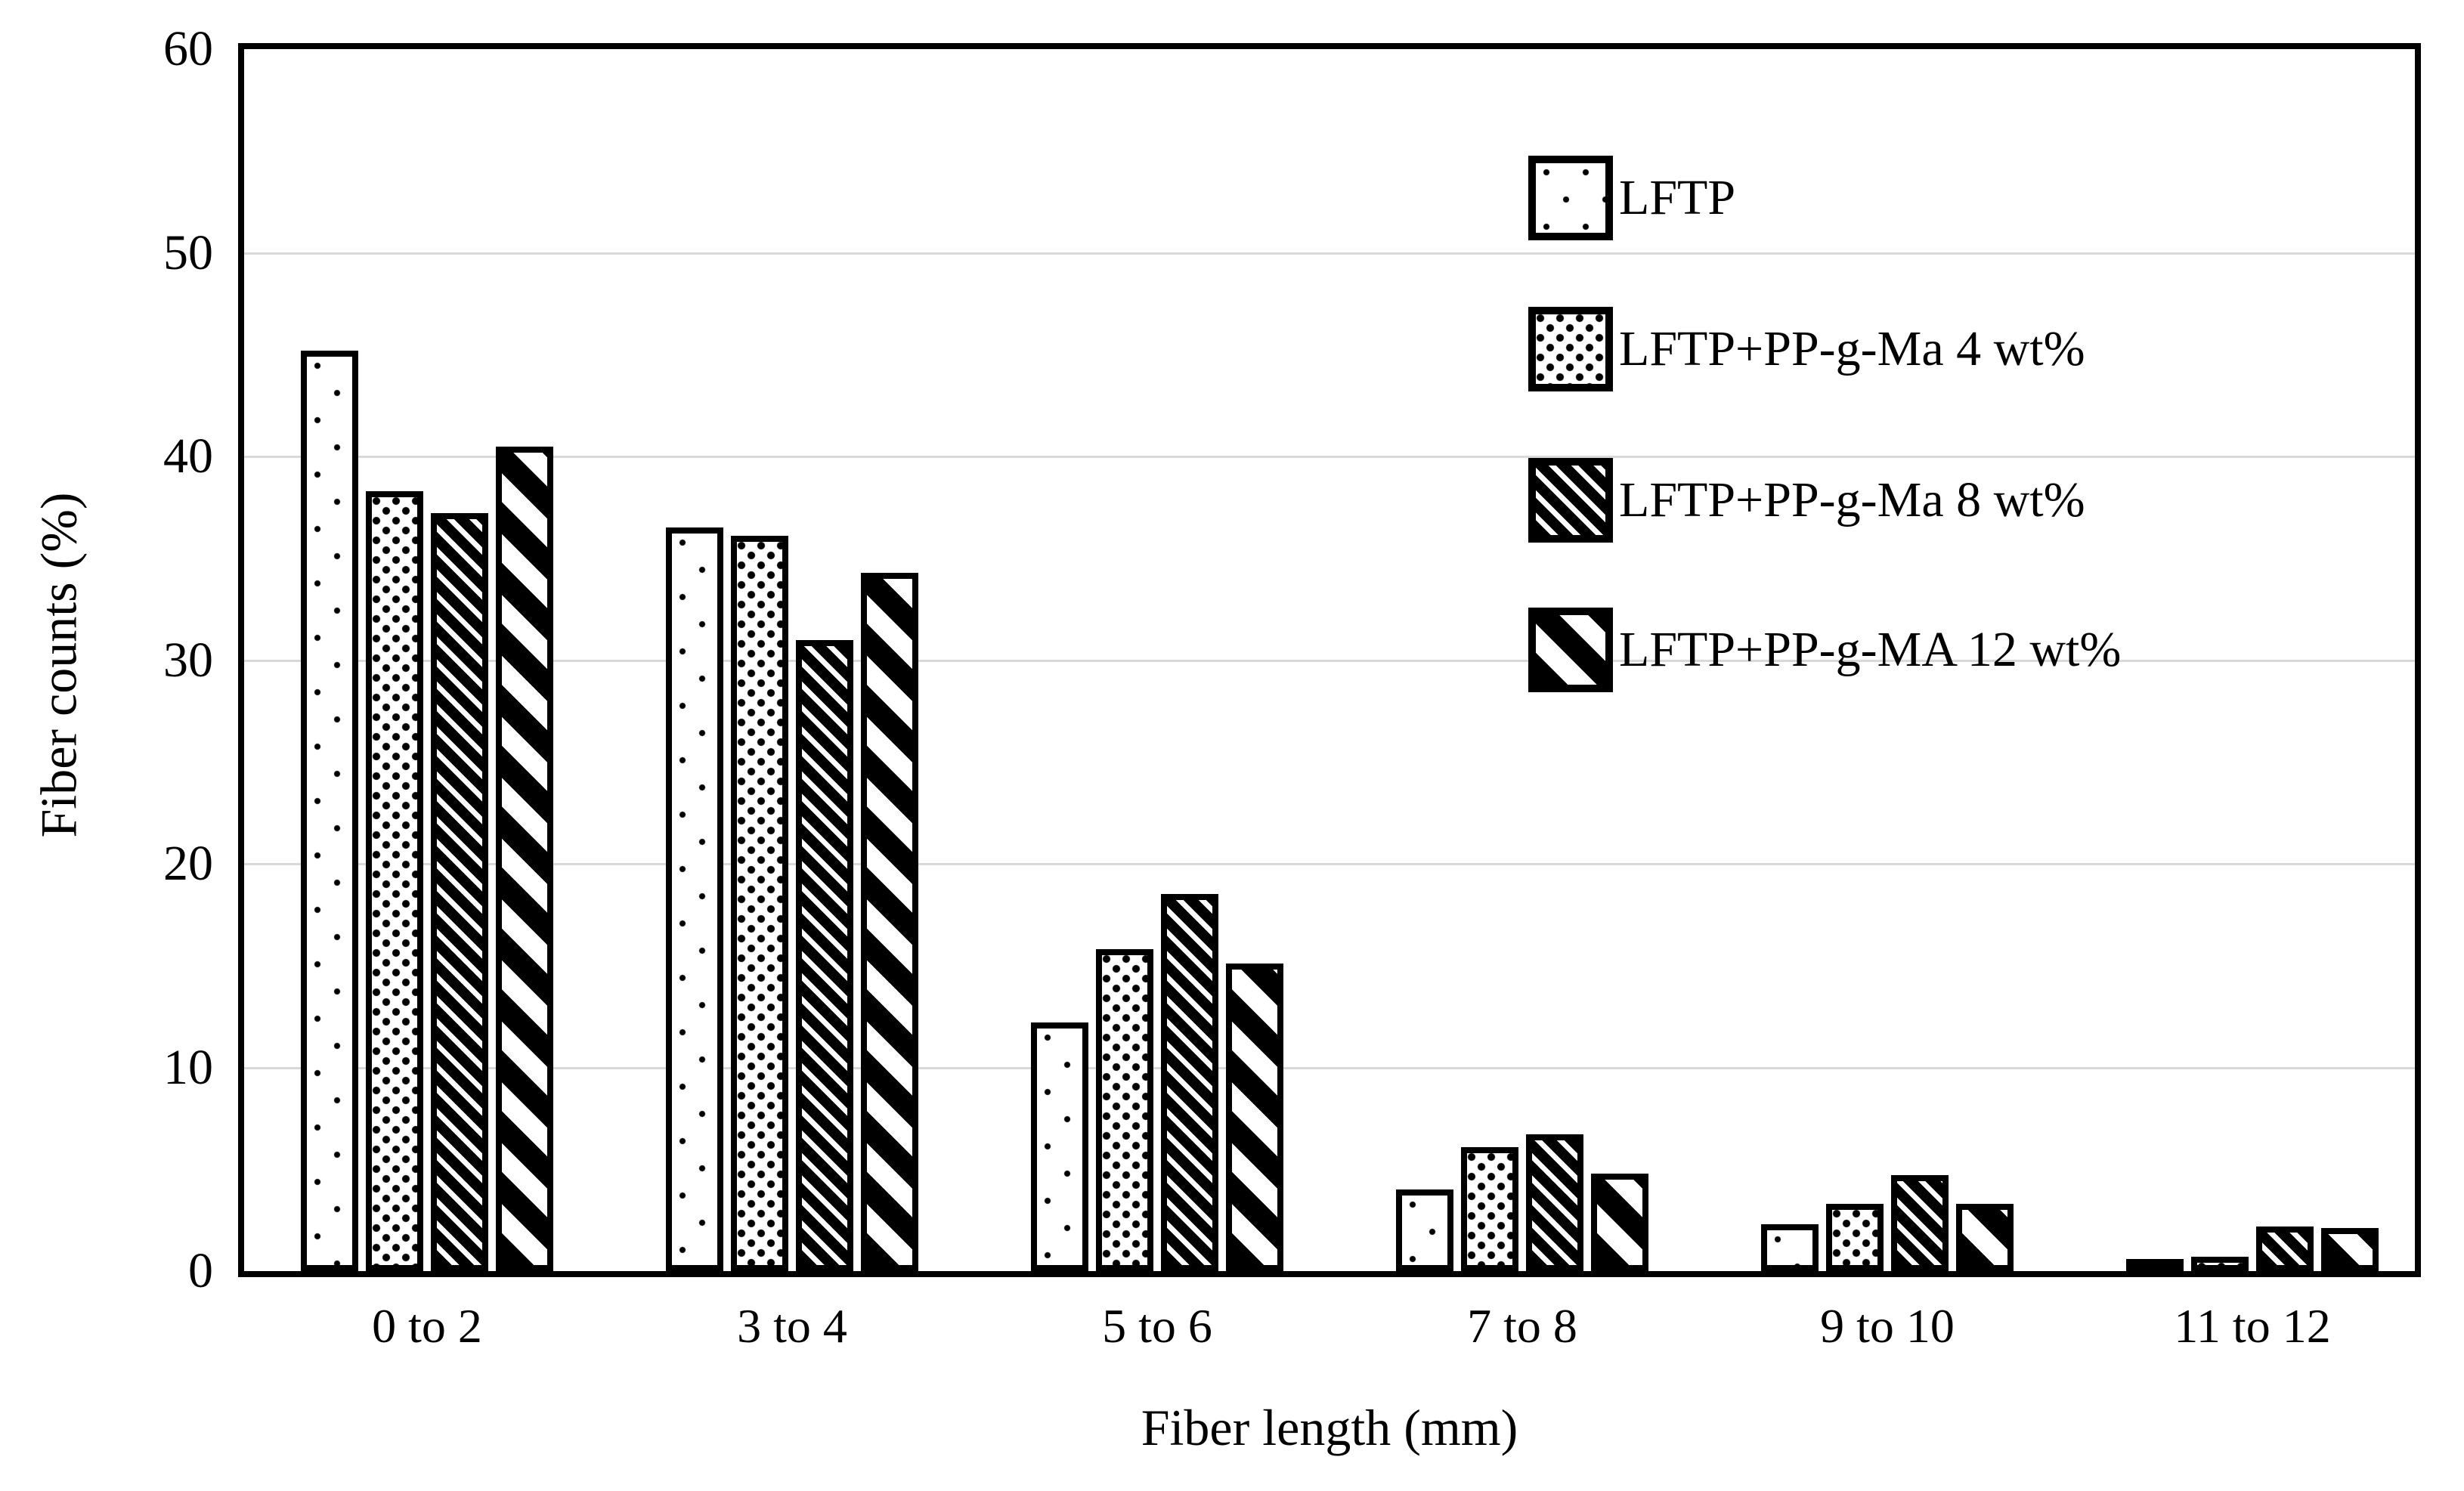  I want to click on dense-dot-pattern-swatch-icon, so click(1570, 349).